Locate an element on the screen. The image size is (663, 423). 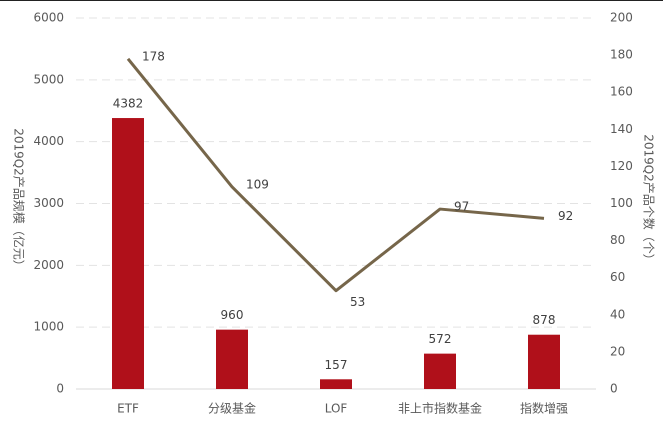
data-label: 572 is located at coordinates (440, 339).